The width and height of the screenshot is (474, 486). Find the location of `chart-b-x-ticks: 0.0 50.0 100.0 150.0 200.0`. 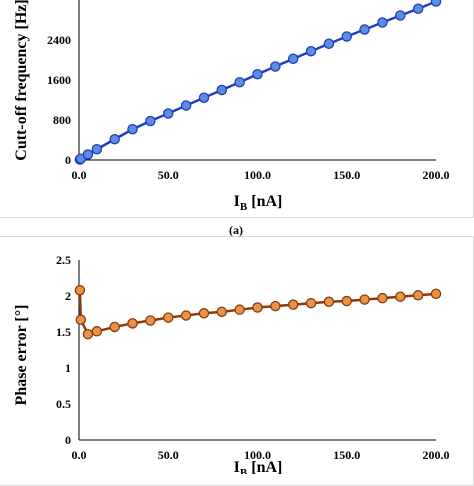

chart-b-x-ticks: 0.0 50.0 100.0 150.0 200.0 is located at coordinates (261, 455).